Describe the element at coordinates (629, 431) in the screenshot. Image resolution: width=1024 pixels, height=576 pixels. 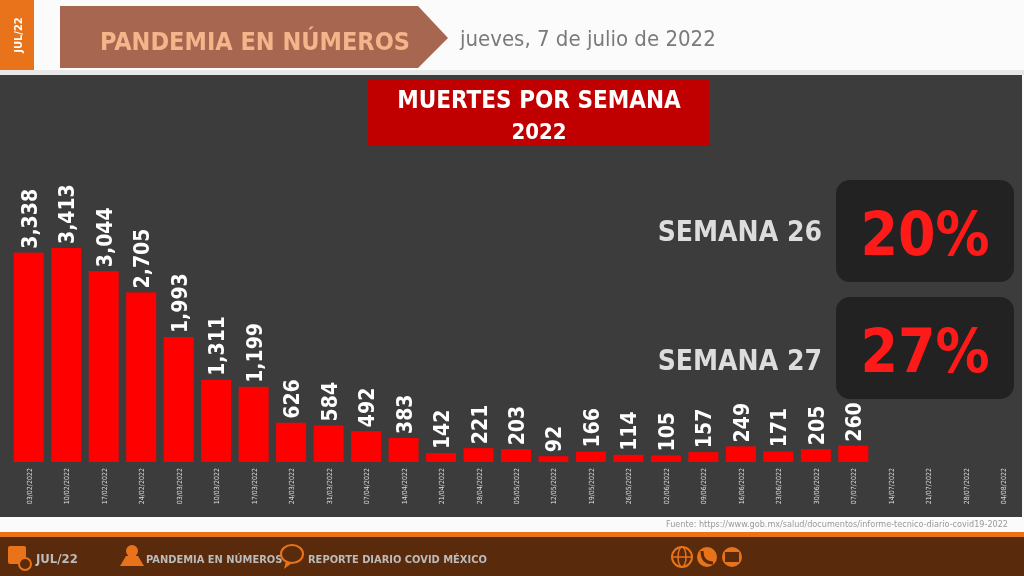
I see `data-label: 114` at that location.